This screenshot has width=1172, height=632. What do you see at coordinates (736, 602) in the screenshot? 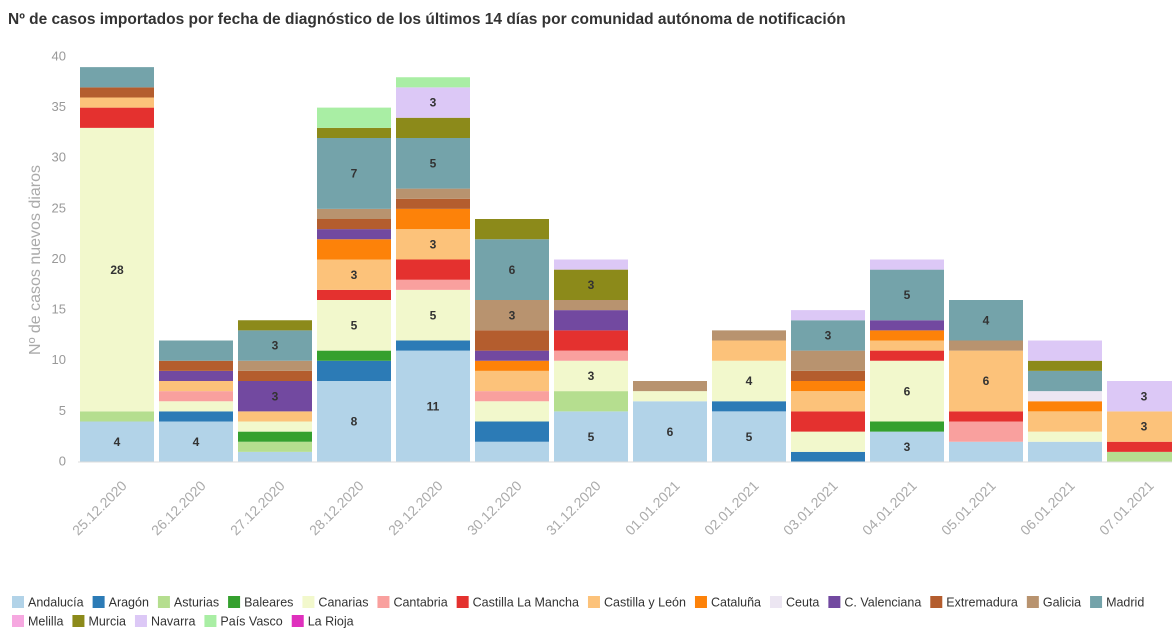
I see `legend-label: Cataluña` at bounding box center [736, 602].